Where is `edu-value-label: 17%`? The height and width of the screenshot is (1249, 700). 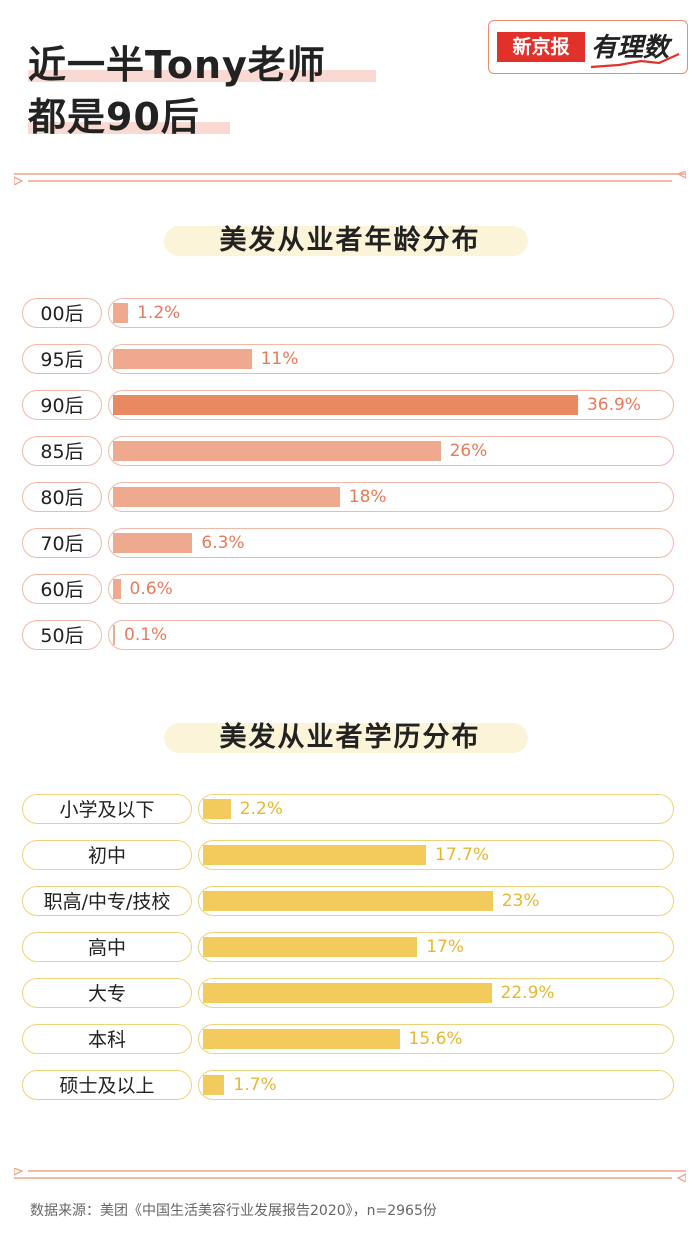
edu-value-label: 17% is located at coordinates (445, 947).